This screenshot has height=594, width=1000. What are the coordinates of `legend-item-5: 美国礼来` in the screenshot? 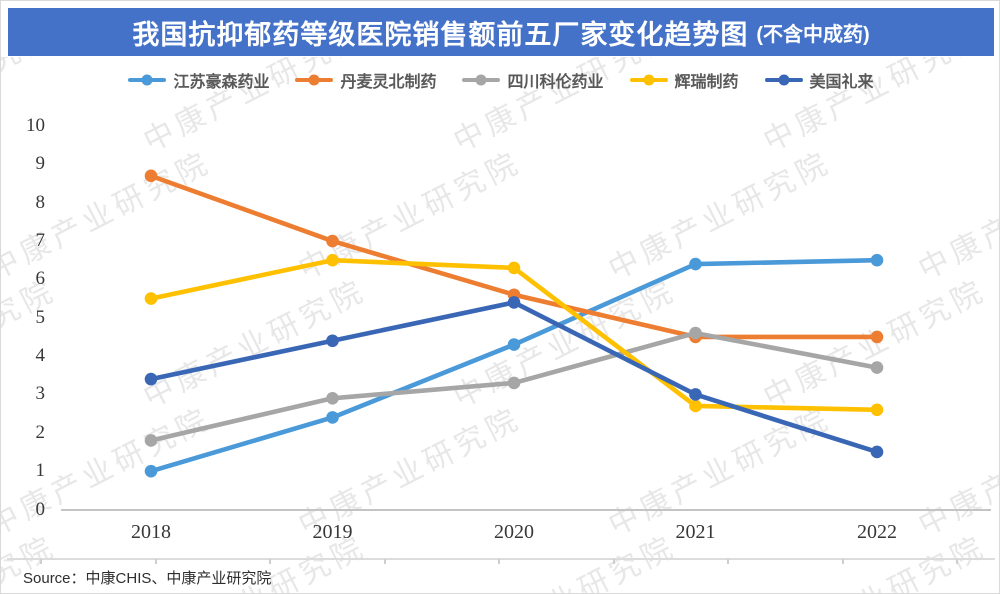 It's located at (819, 80).